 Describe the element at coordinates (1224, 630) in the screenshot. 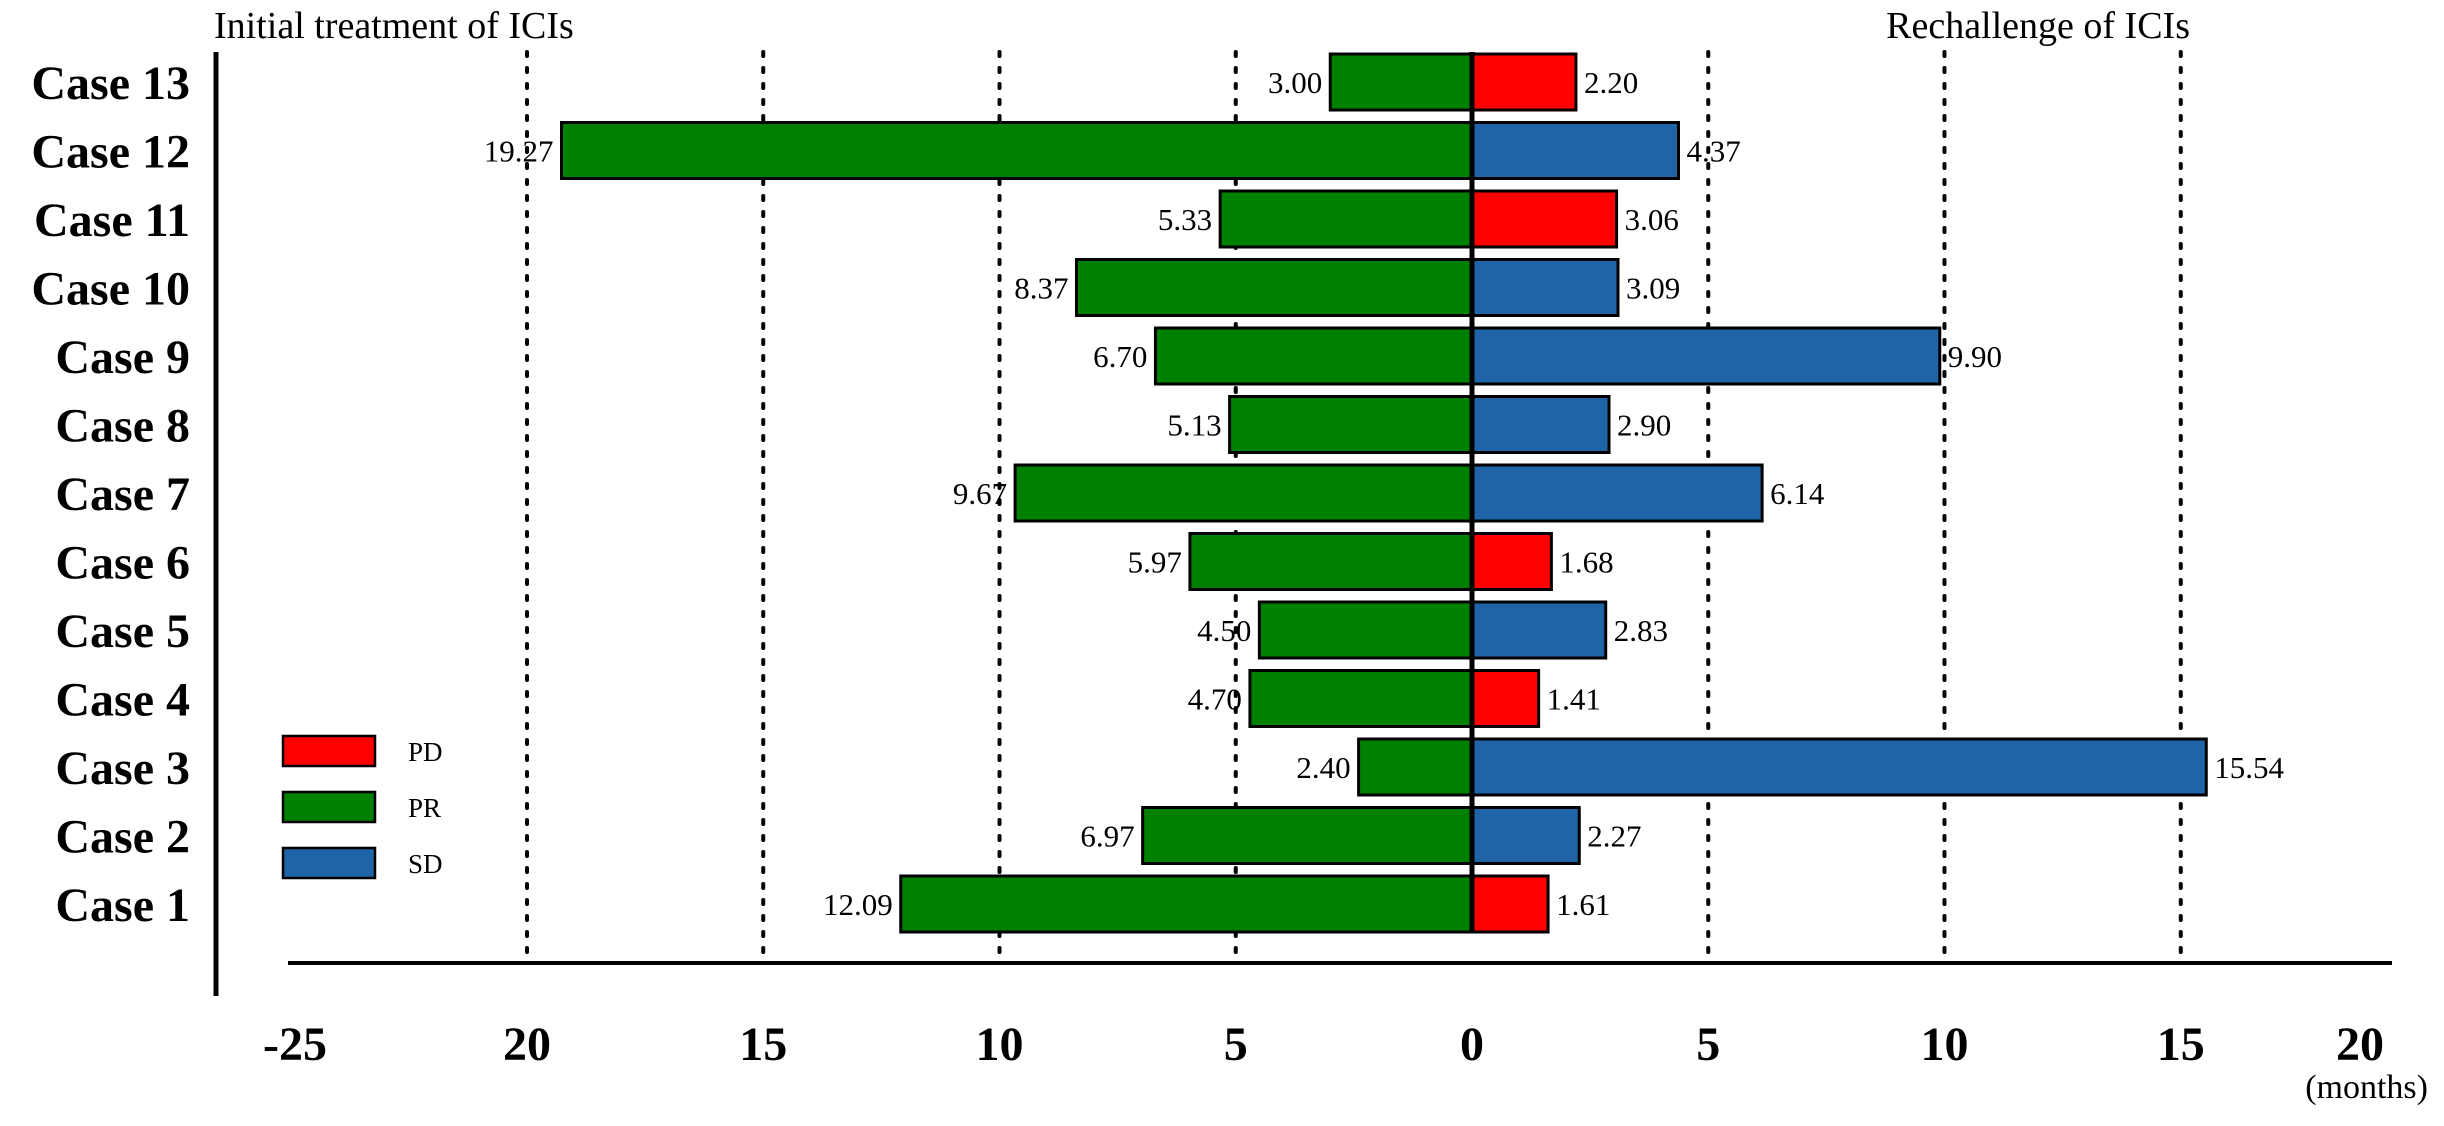

I see `value-label-initial: 4.50` at that location.